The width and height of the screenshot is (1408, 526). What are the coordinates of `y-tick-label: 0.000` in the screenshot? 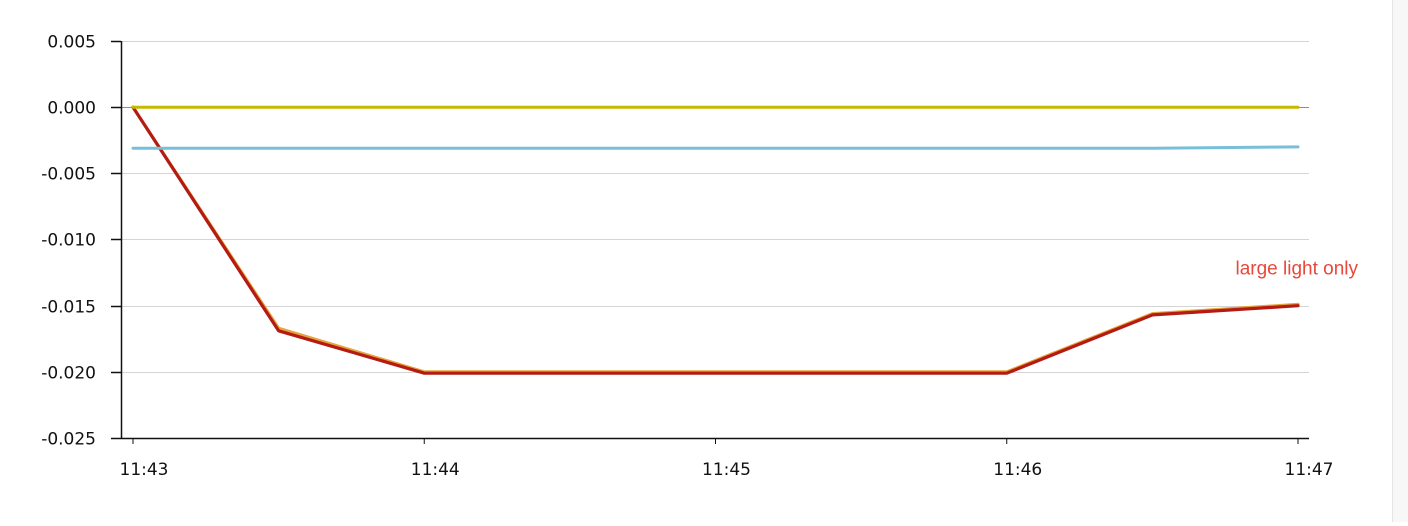 It's located at (71, 109).